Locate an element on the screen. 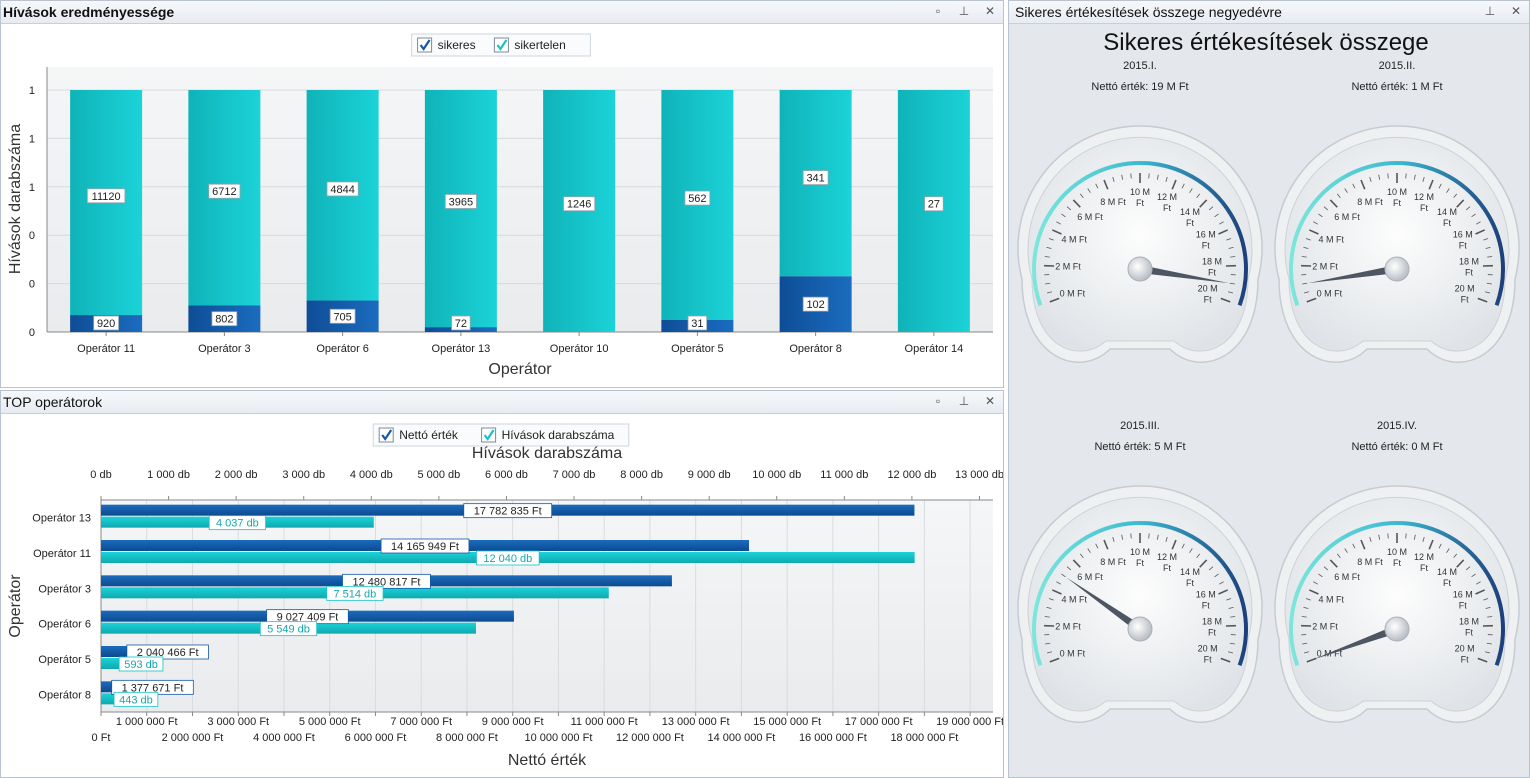  gauge-scale-label: 8 M Ft is located at coordinates (1113, 562).